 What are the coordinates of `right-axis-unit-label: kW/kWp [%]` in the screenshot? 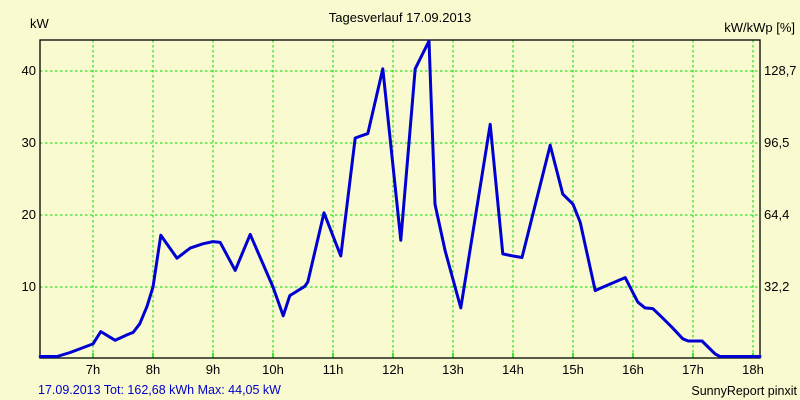 It's located at (759, 27).